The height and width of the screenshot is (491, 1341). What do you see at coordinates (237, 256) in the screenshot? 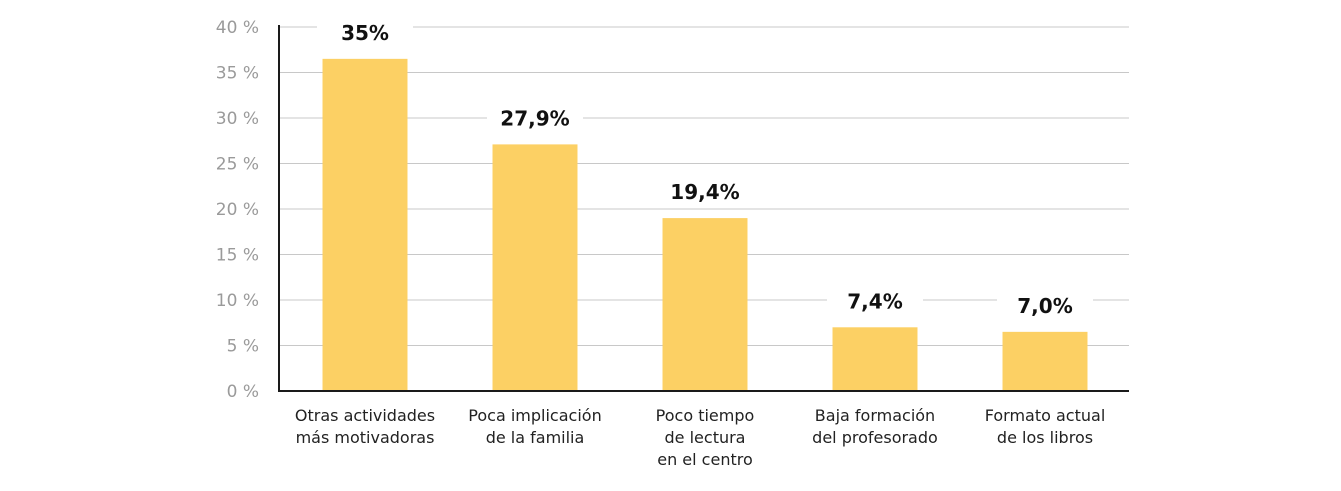
I see `y-tick-label: 15 %` at bounding box center [237, 256].